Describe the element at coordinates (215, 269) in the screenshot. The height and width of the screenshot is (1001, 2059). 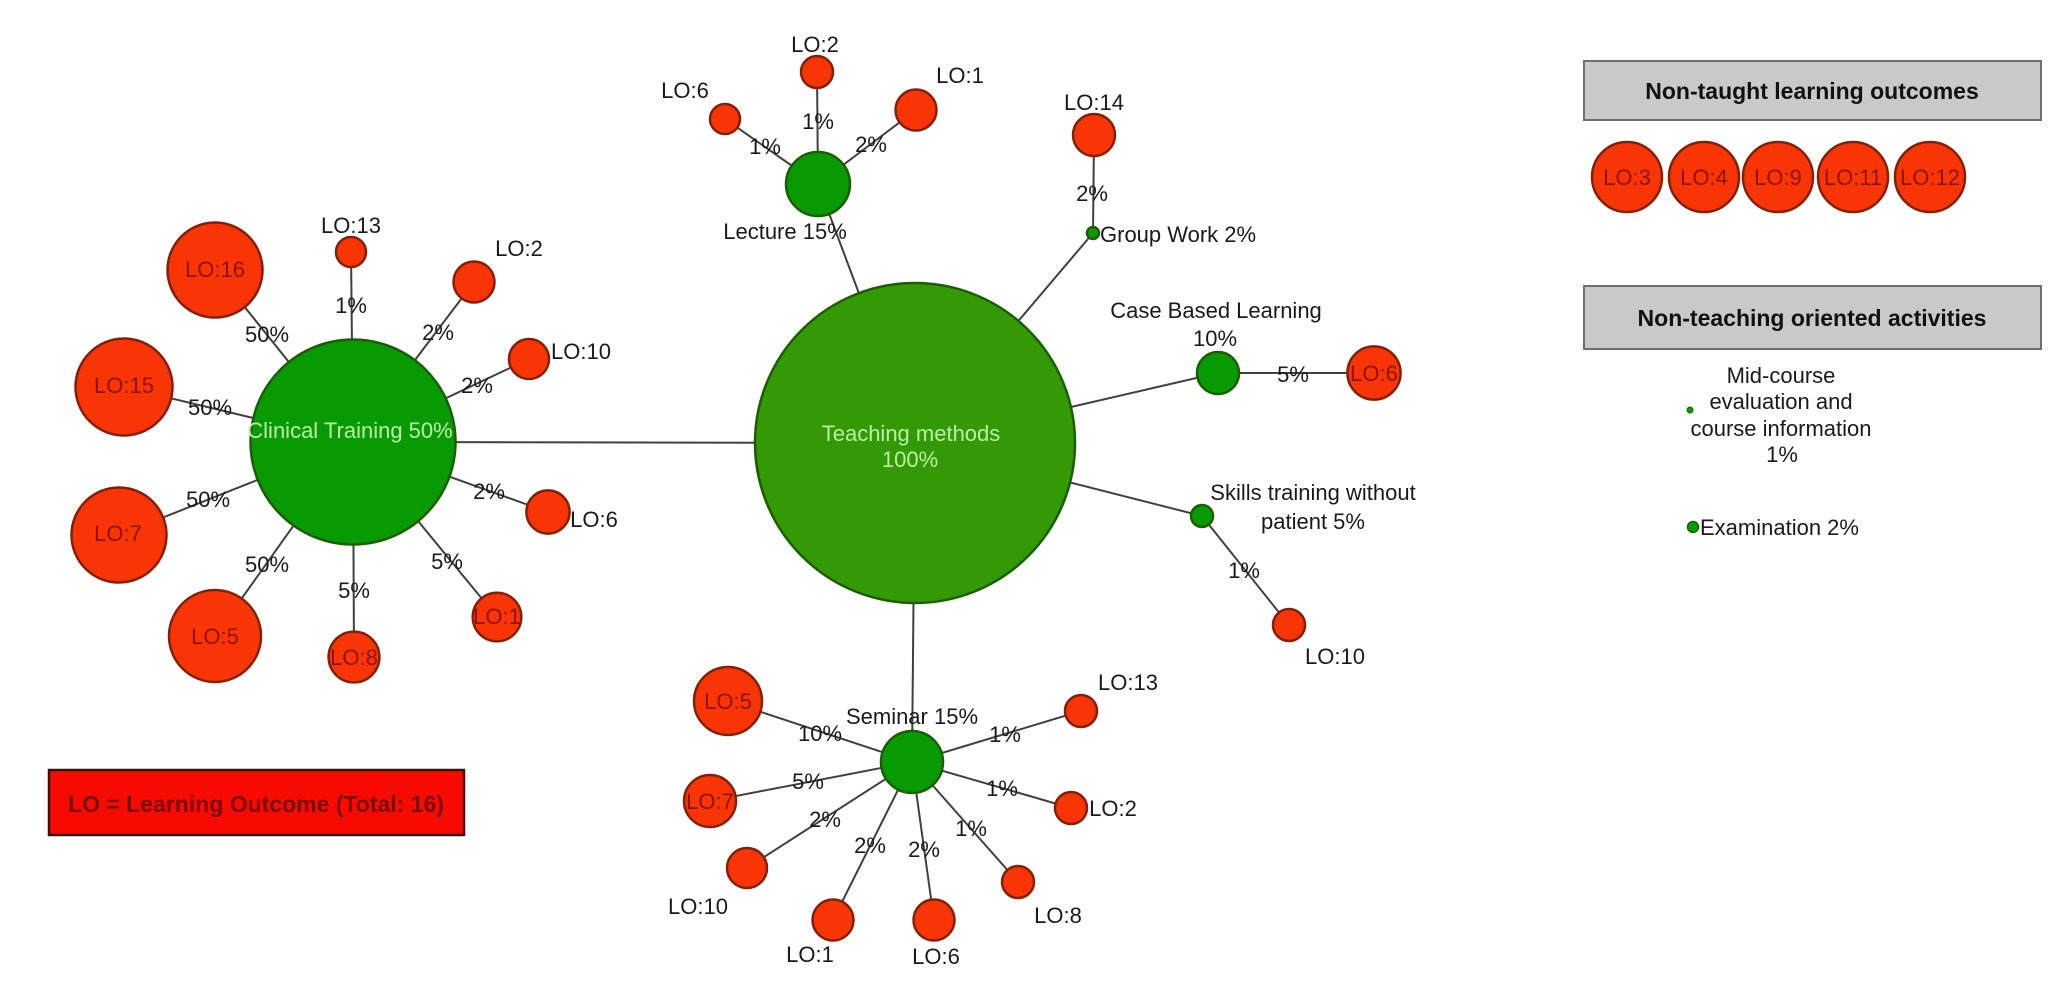
I see `svg-text: LO:16` at that location.